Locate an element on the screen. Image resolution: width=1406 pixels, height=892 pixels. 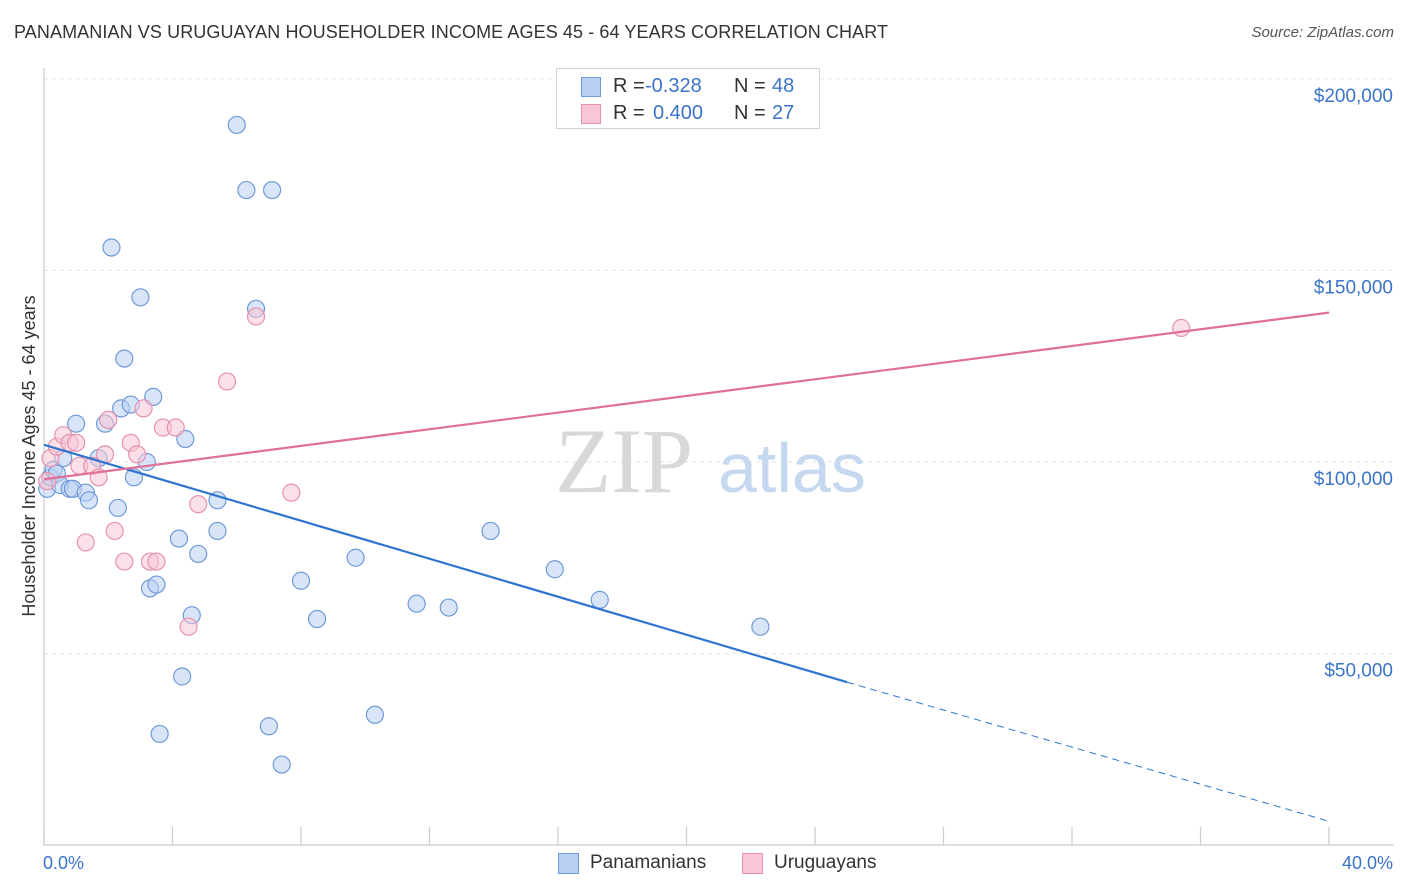
source-label: Source: ZipAtlas.com is located at coordinates (1322, 32).